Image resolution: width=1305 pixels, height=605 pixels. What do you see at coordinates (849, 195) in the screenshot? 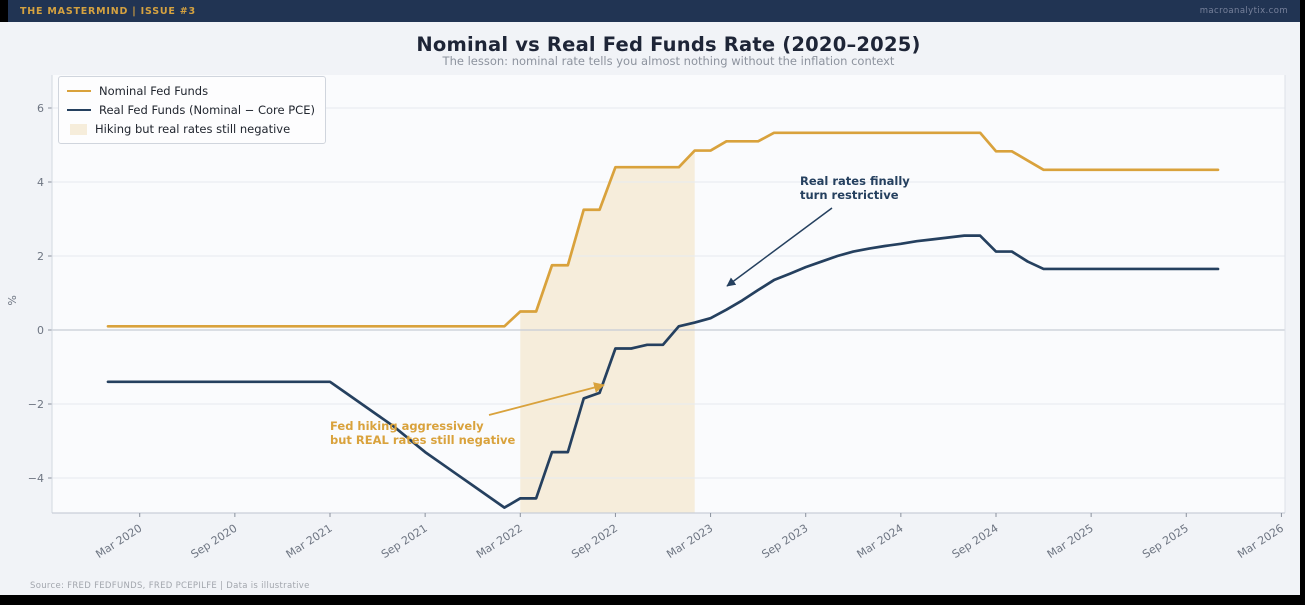
I see `annotation-line: turn restrictive` at bounding box center [849, 195].